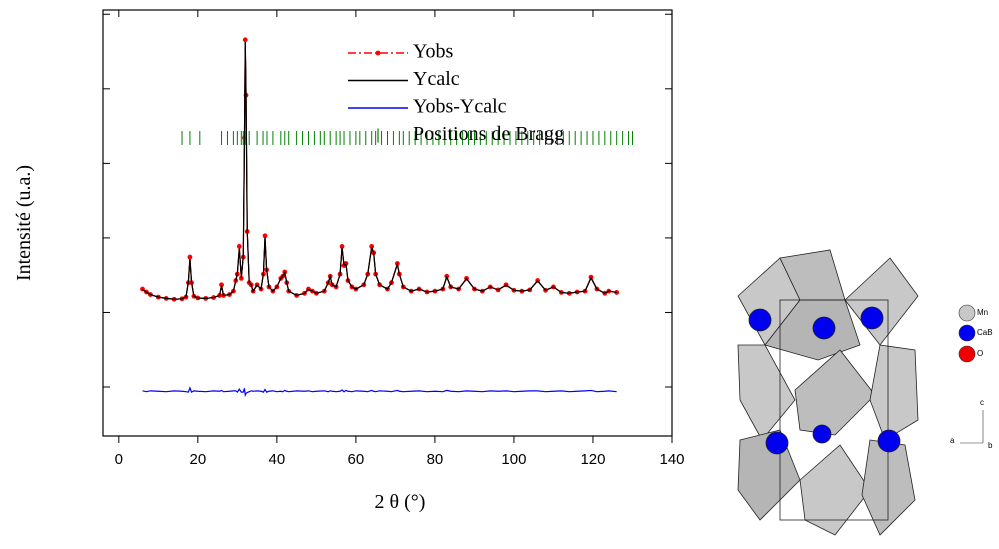 The width and height of the screenshot is (999, 549). Describe the element at coordinates (400, 502) in the screenshot. I see `x-axis-title: 2 θ (°)` at that location.